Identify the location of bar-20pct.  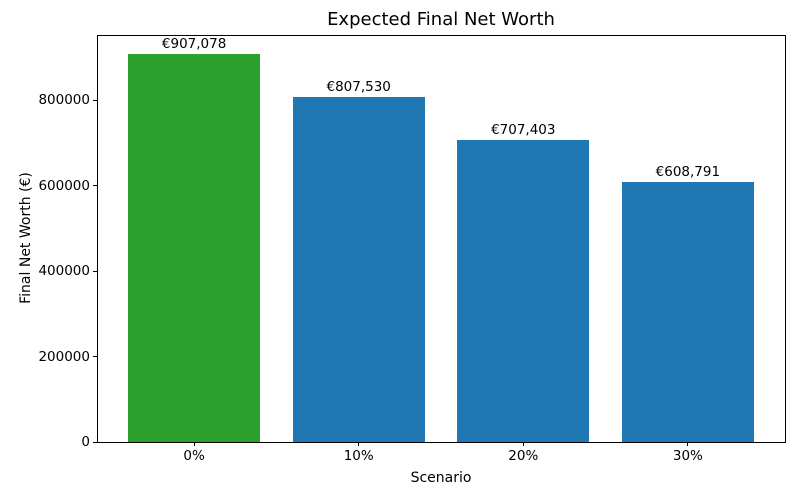
(523, 290).